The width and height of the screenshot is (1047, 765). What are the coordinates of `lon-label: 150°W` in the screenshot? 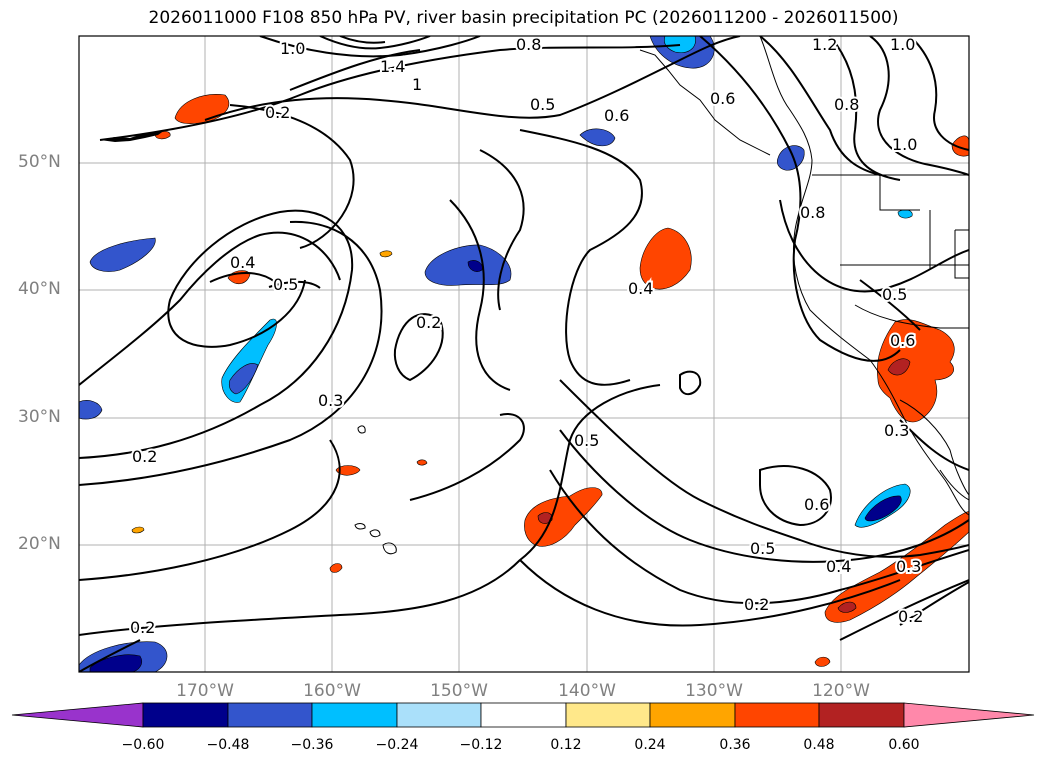 It's located at (459, 691).